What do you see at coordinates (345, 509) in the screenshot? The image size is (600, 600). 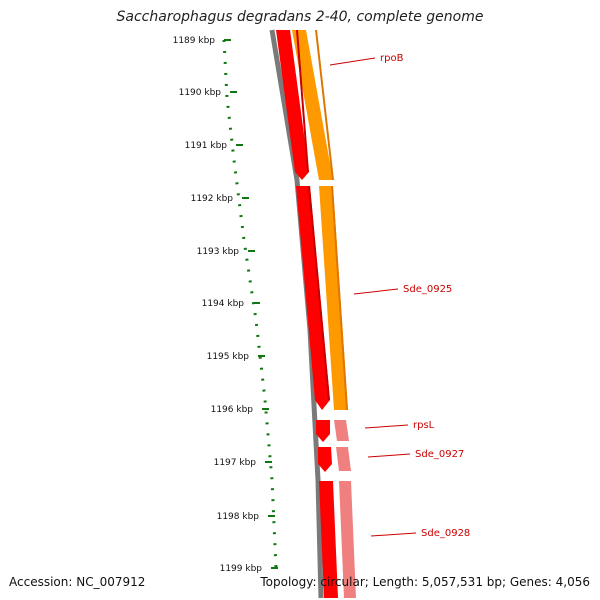 I see `feature-track-pink` at bounding box center [345, 509].